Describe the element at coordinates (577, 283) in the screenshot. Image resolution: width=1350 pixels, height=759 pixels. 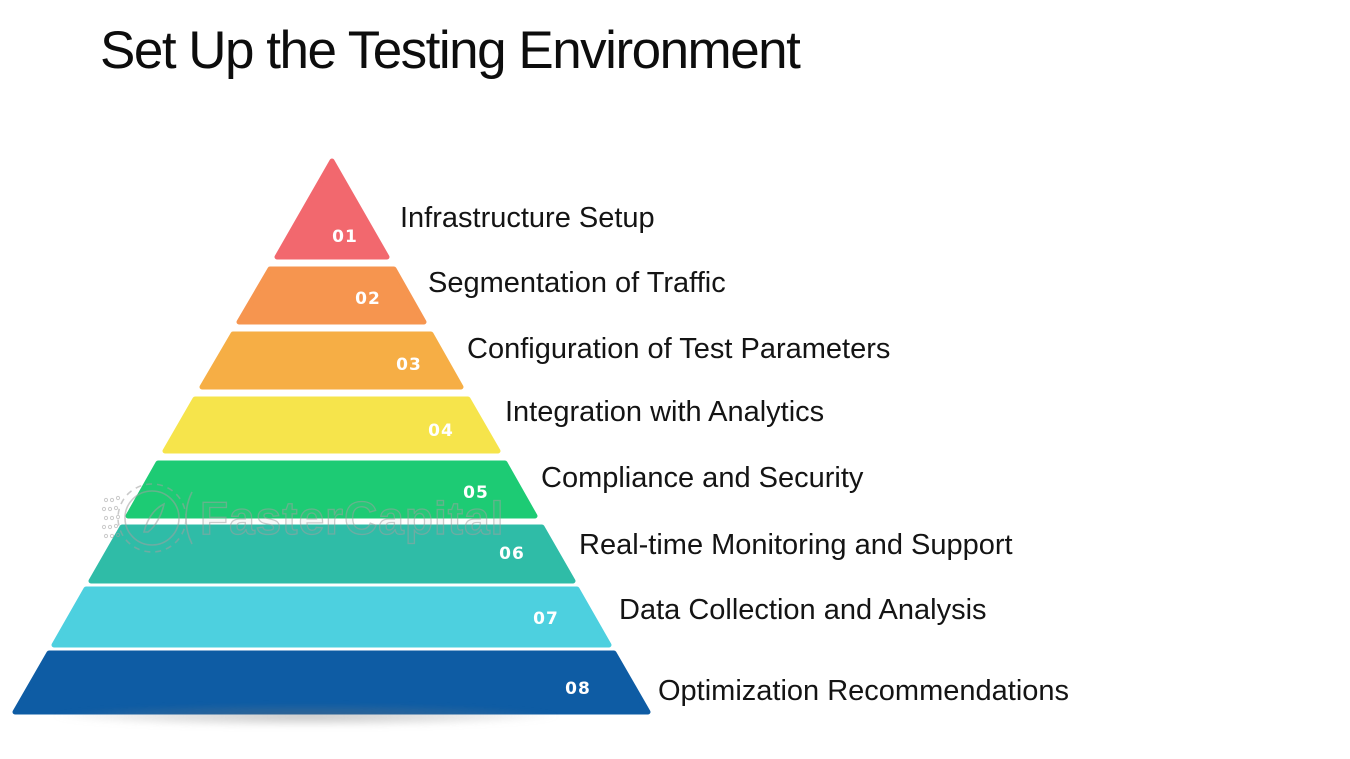
I see `level-label-02: Segmentation of Traffic` at that location.